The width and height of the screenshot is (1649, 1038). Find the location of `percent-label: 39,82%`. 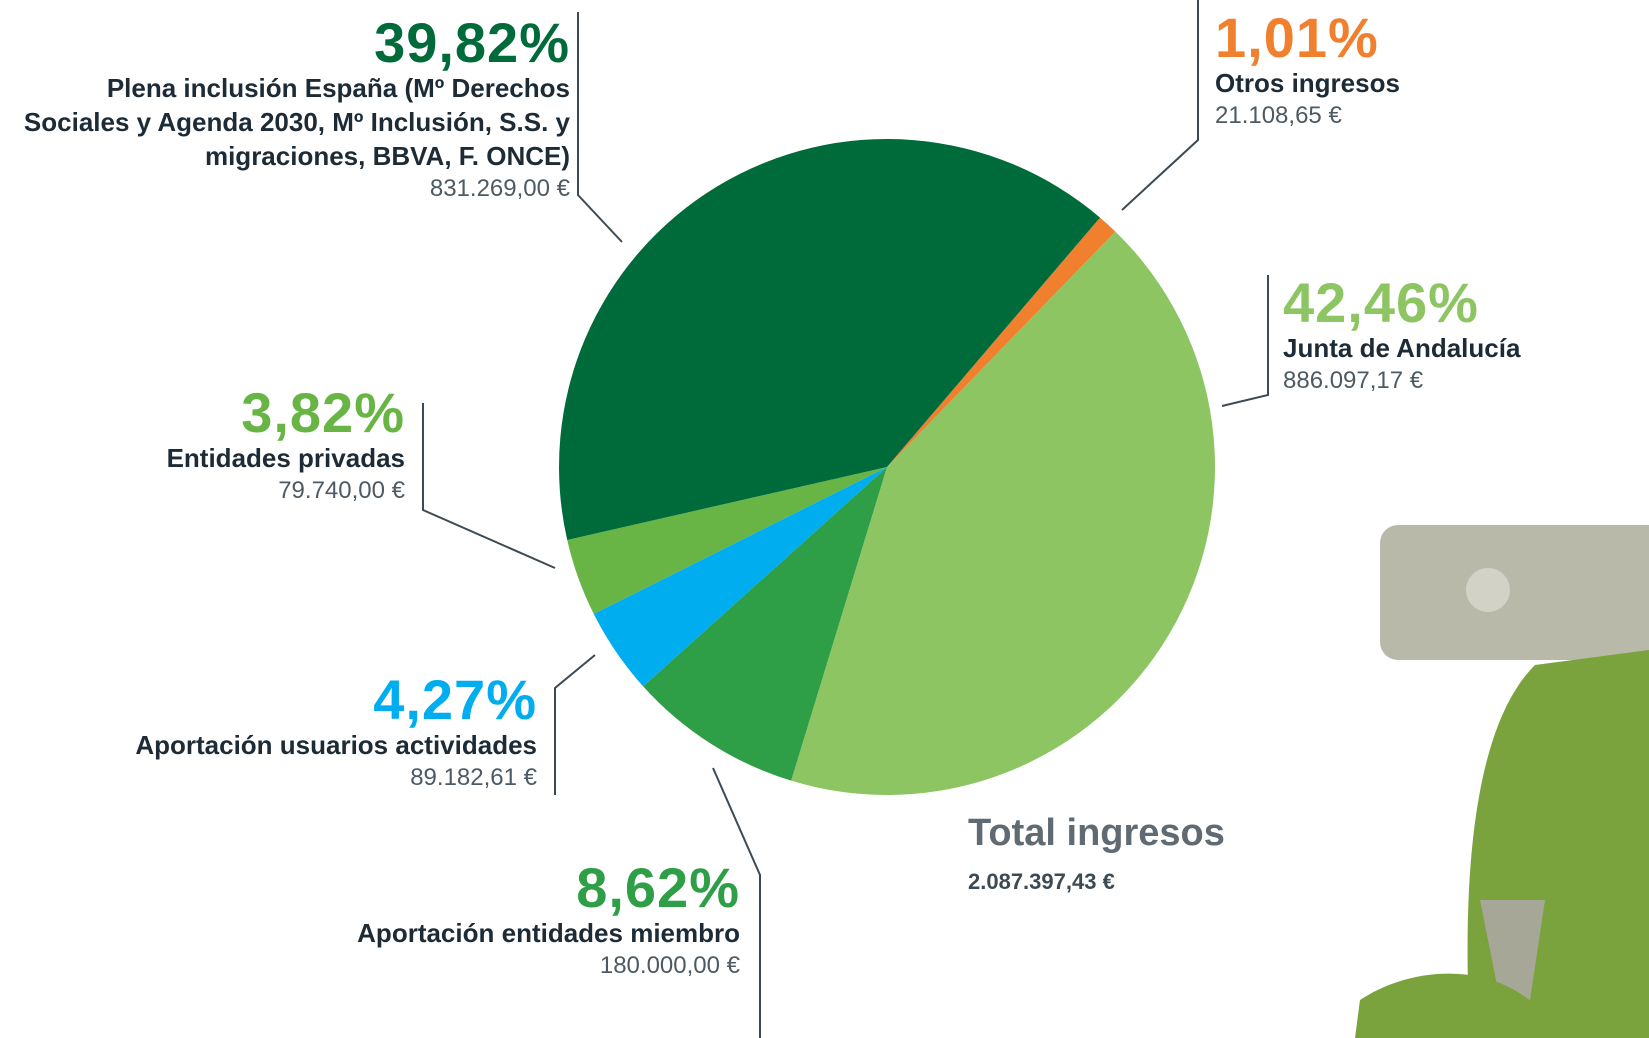

percent-label: 39,82% is located at coordinates (472, 42).